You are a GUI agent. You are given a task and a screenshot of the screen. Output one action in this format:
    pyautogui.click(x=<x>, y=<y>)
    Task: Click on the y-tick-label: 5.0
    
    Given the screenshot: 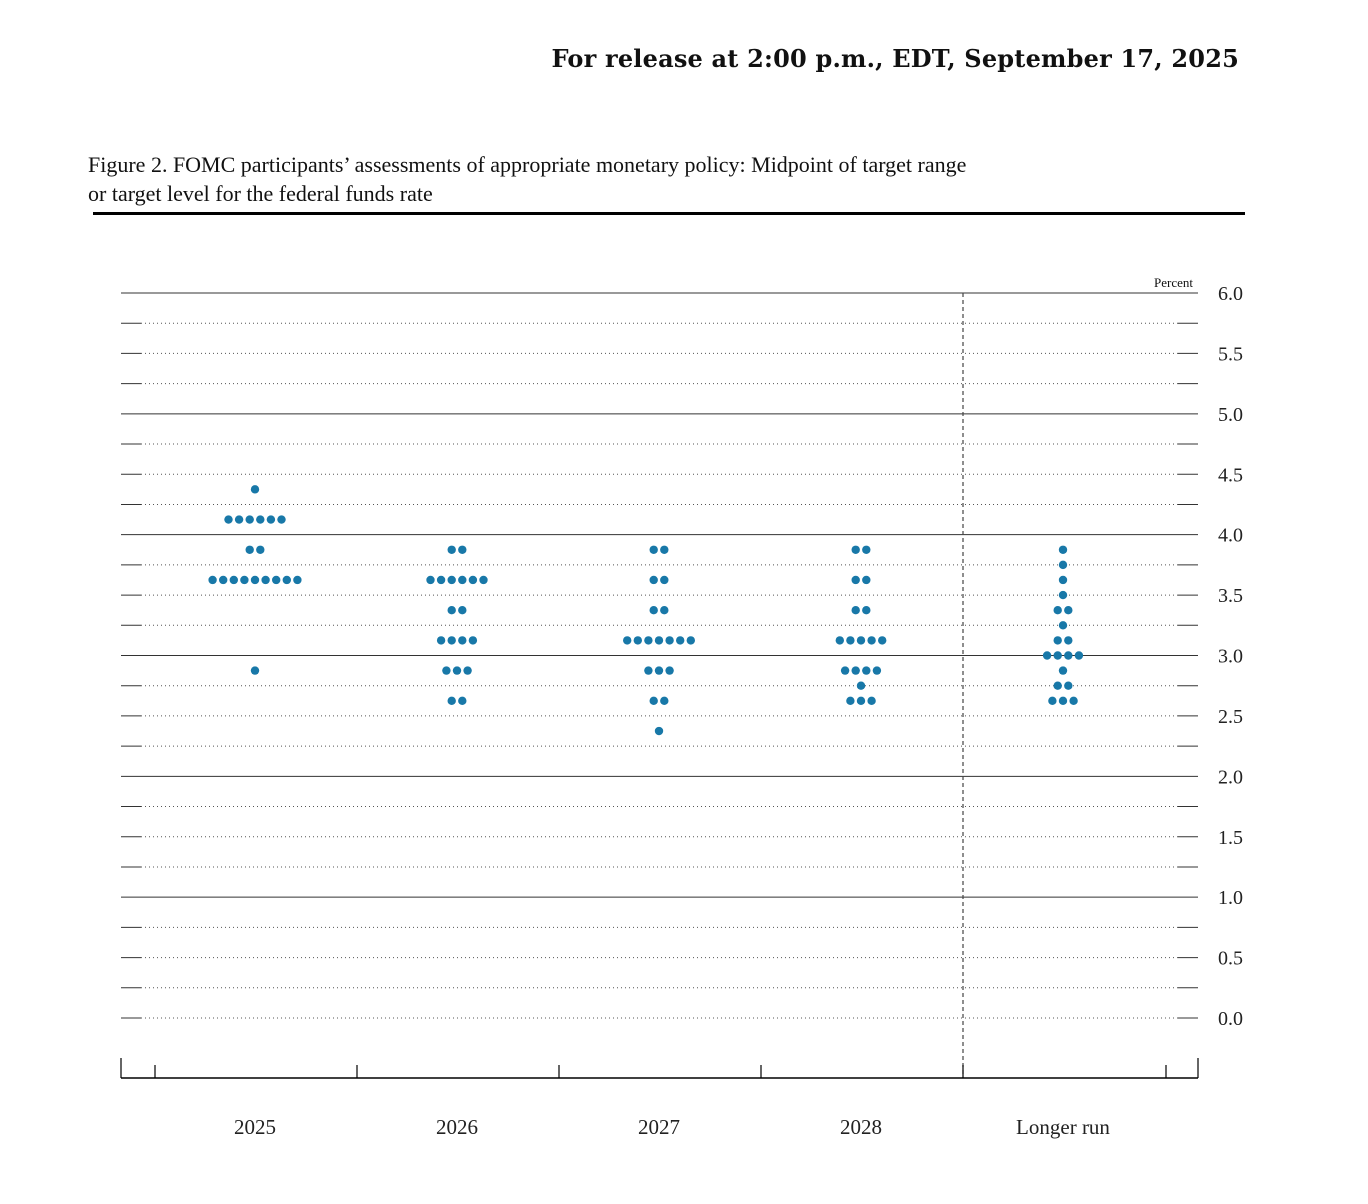 What is the action you would take?
    pyautogui.click(x=1230, y=415)
    